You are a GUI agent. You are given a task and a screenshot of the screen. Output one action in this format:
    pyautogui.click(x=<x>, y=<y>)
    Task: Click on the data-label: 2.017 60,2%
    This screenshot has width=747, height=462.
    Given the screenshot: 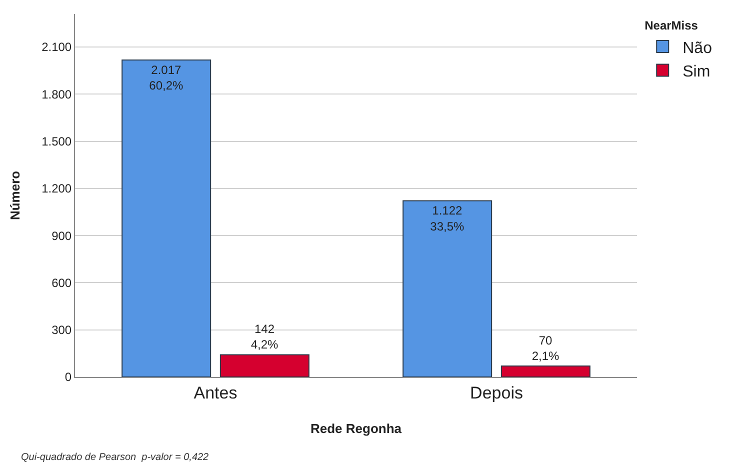 What is the action you would take?
    pyautogui.click(x=166, y=78)
    